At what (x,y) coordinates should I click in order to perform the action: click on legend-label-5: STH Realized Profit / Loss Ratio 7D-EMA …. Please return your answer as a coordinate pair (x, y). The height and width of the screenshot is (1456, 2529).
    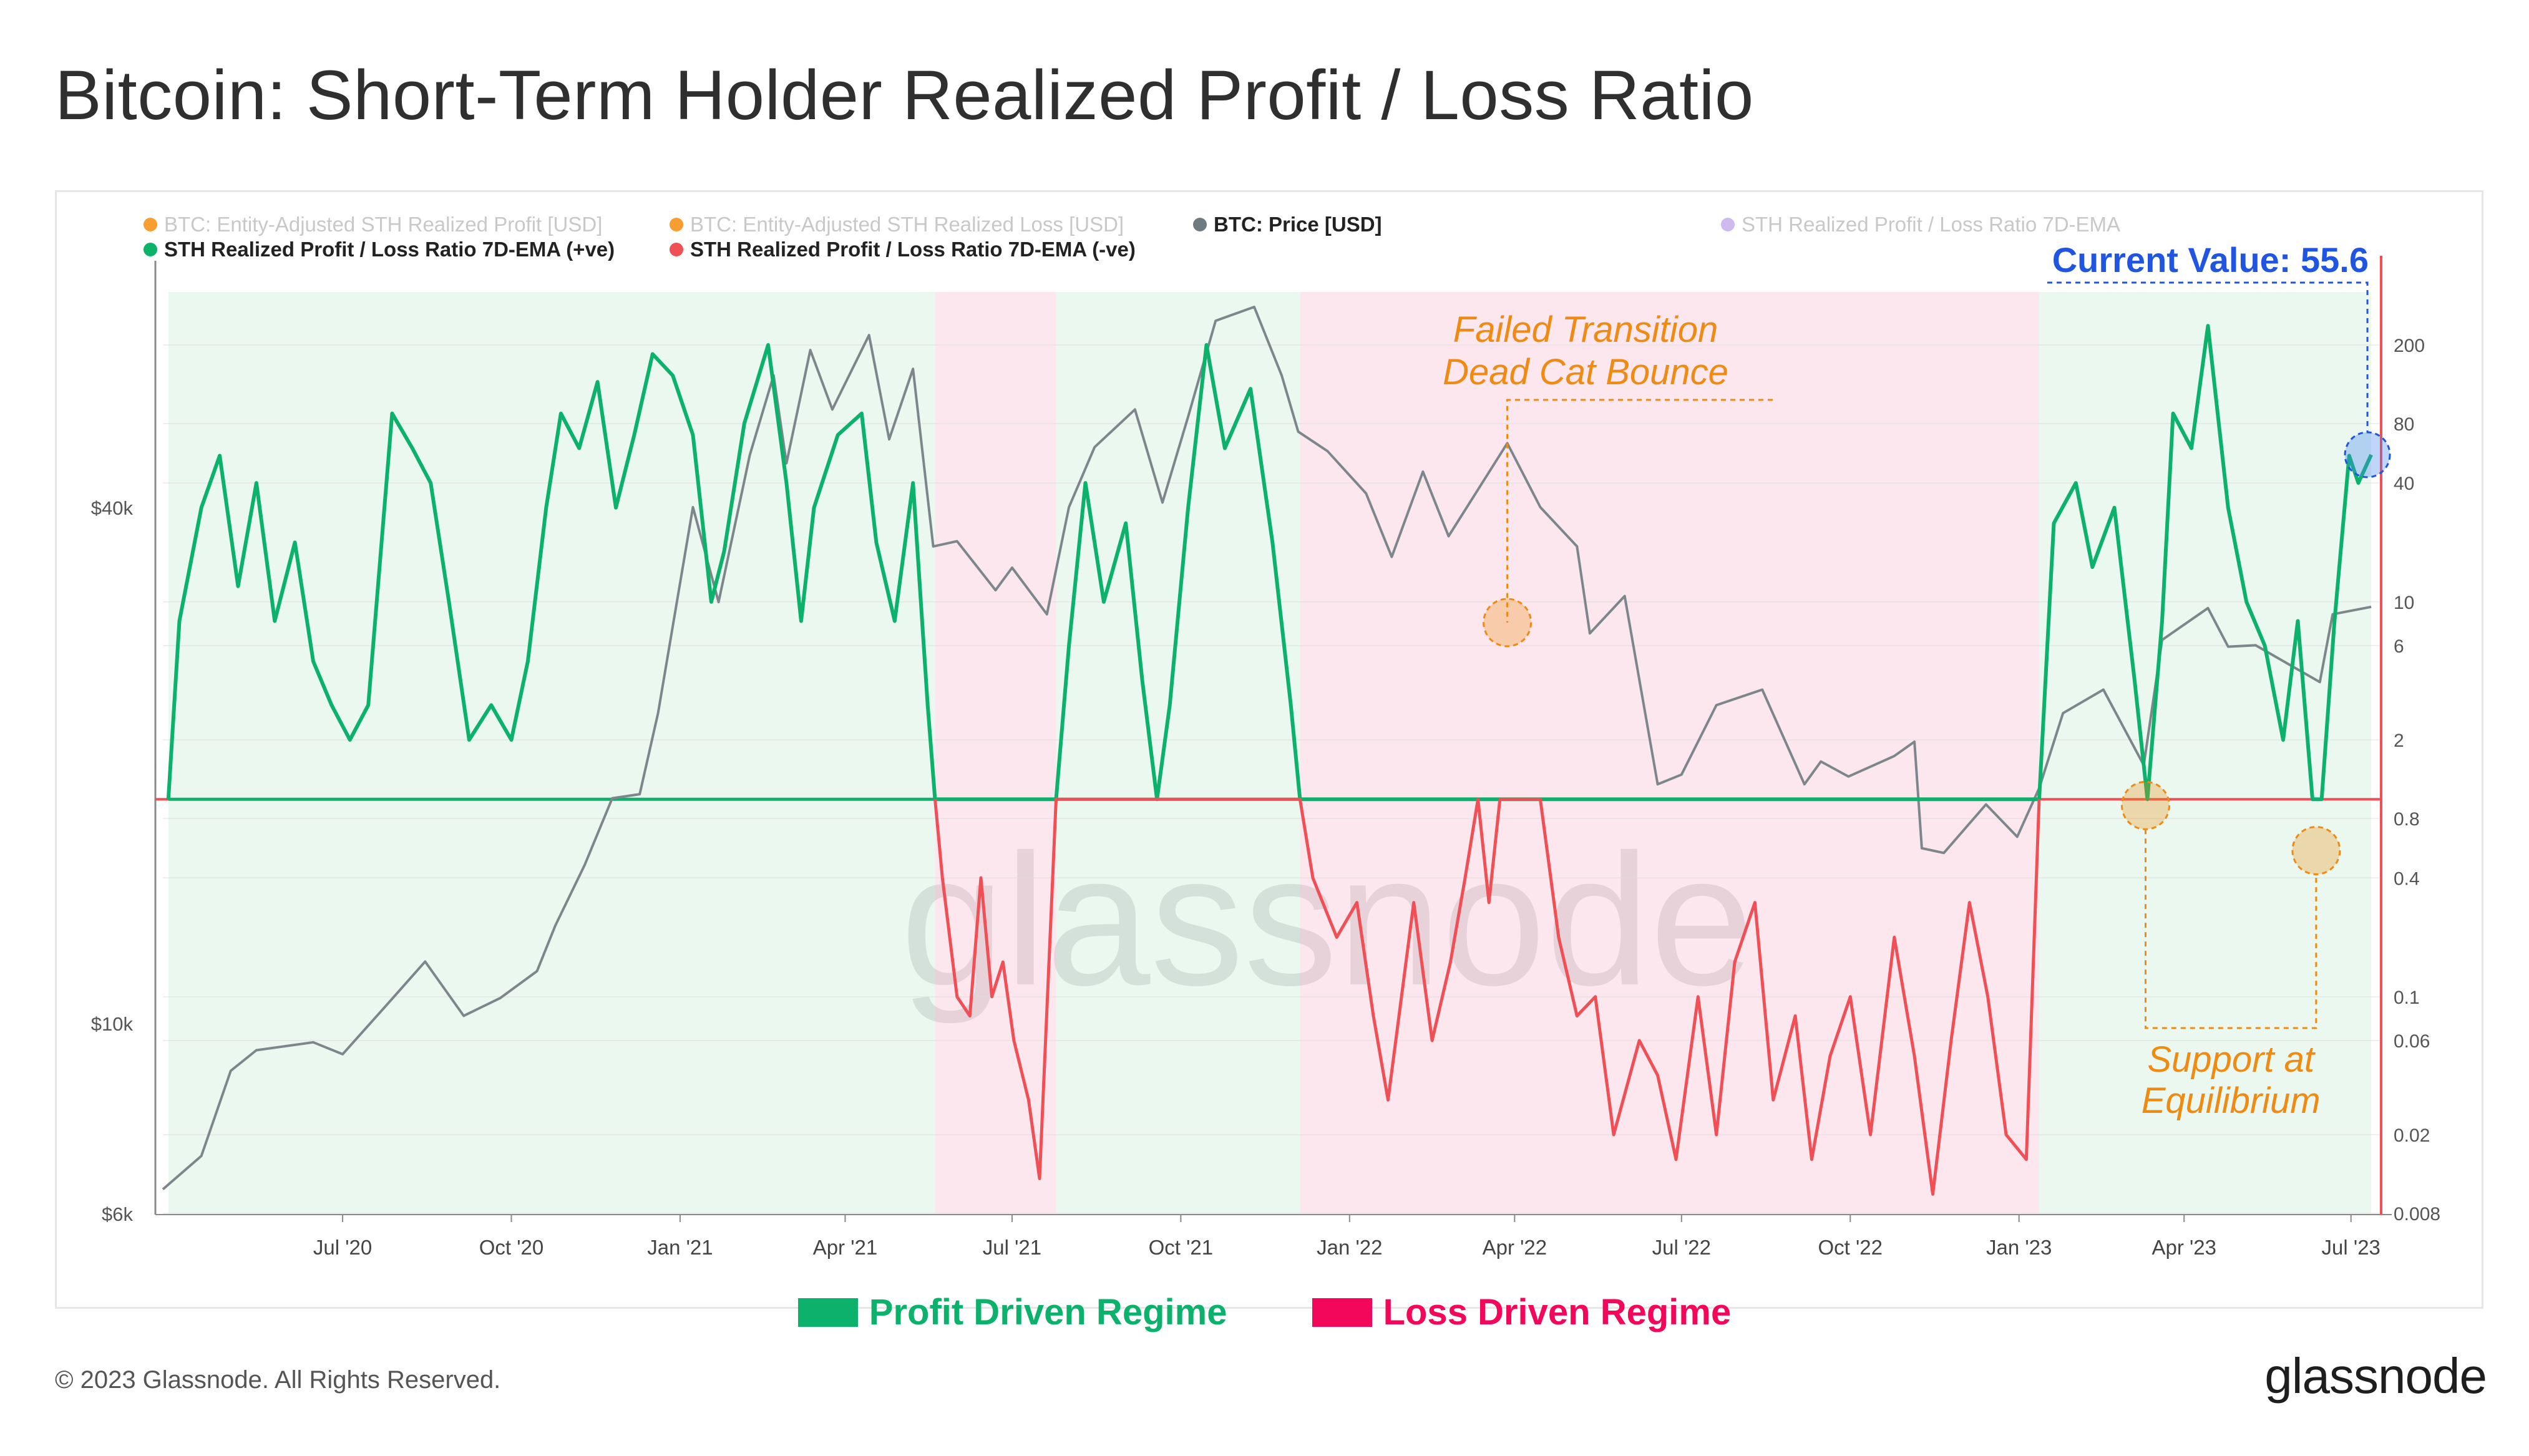
    Looking at the image, I should click on (913, 250).